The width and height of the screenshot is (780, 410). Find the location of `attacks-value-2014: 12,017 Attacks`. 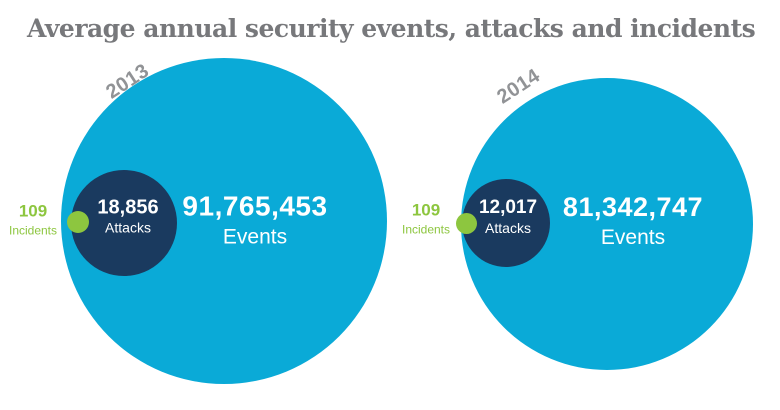

attacks-value-2014: 12,017 Attacks is located at coordinates (508, 216).